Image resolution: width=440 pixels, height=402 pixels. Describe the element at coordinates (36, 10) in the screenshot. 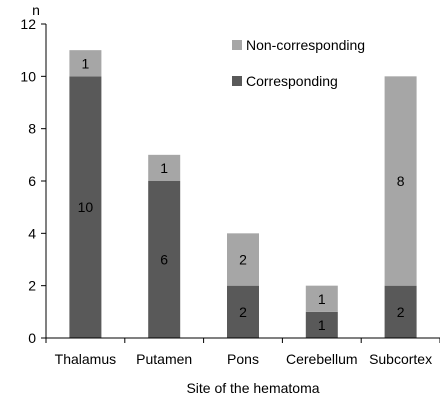

I see `y-axis-label: n` at that location.